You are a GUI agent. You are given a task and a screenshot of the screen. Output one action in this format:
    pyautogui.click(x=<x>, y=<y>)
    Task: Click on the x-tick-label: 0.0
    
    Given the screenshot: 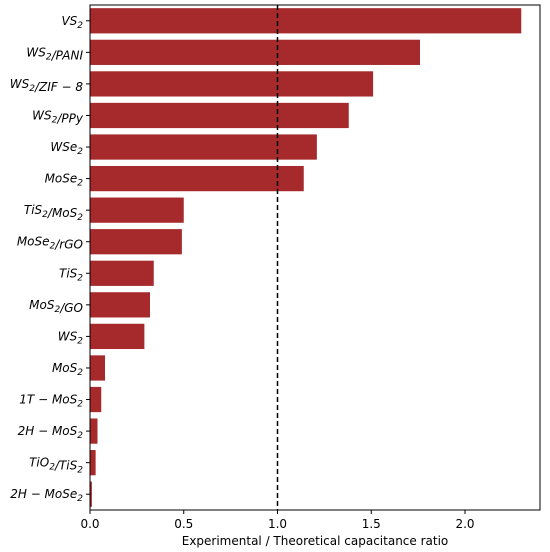 What is the action you would take?
    pyautogui.click(x=89, y=524)
    